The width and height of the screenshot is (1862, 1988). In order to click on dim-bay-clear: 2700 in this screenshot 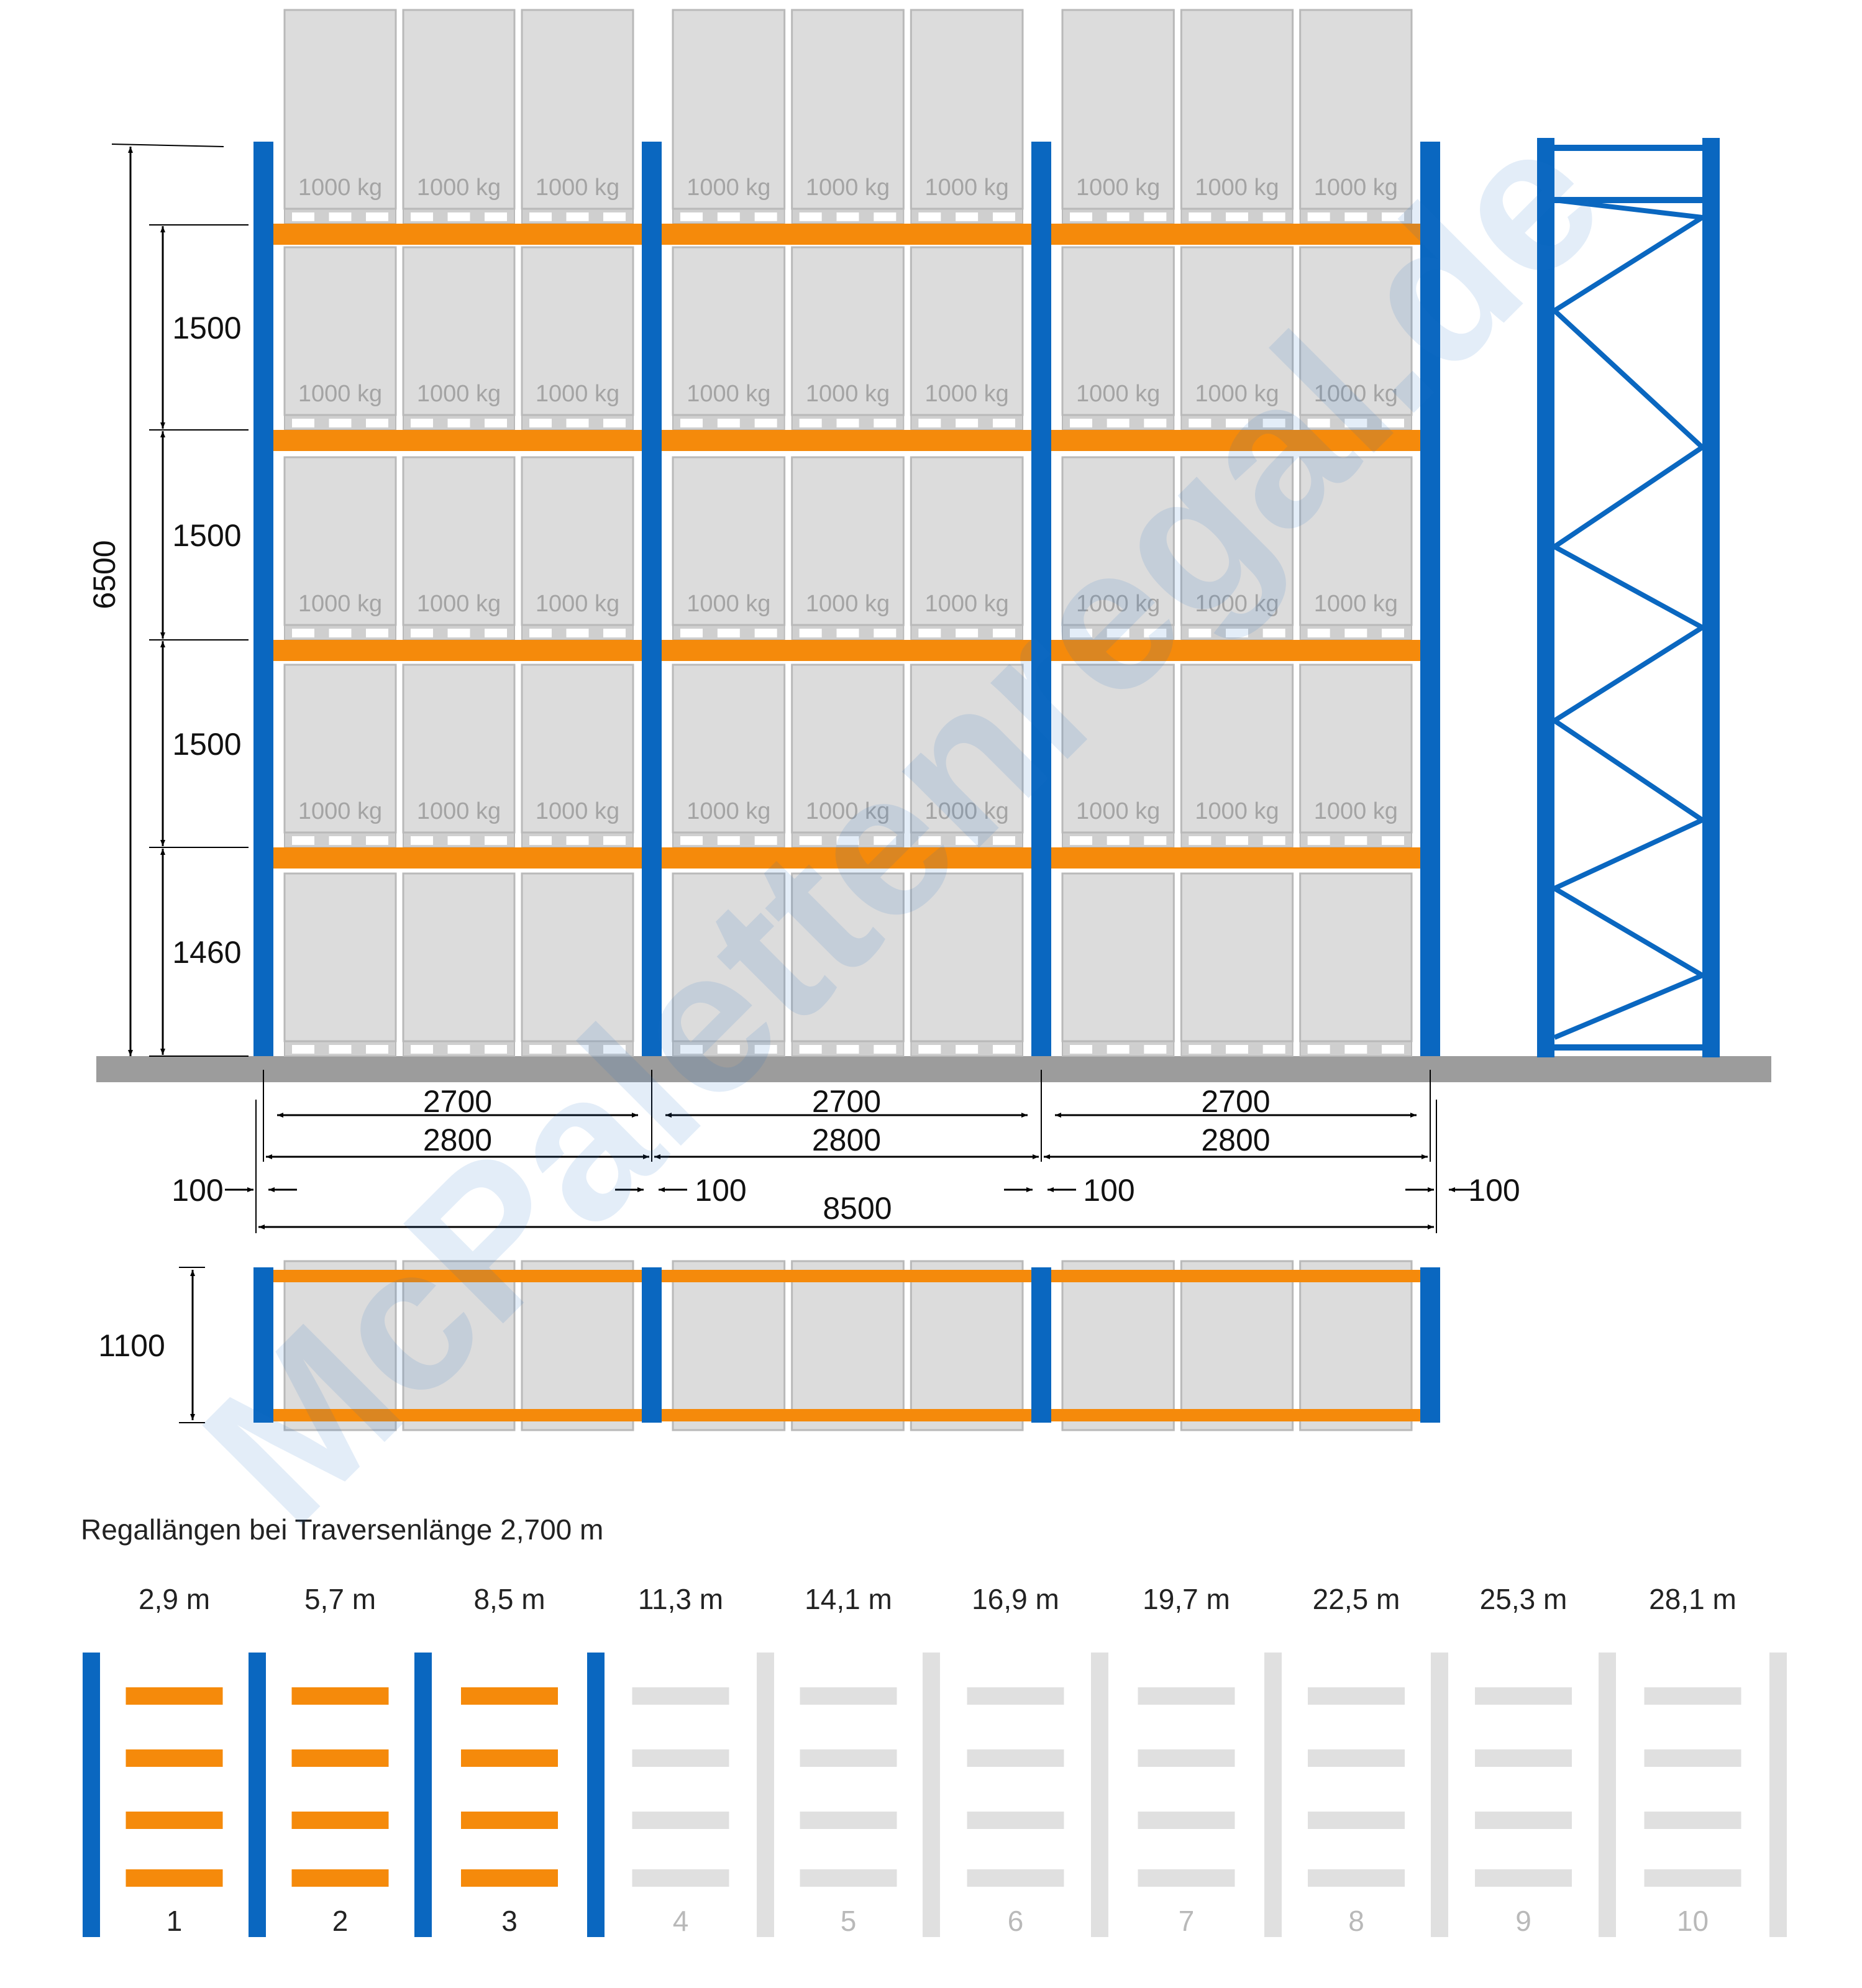, I will do `click(846, 1101)`.